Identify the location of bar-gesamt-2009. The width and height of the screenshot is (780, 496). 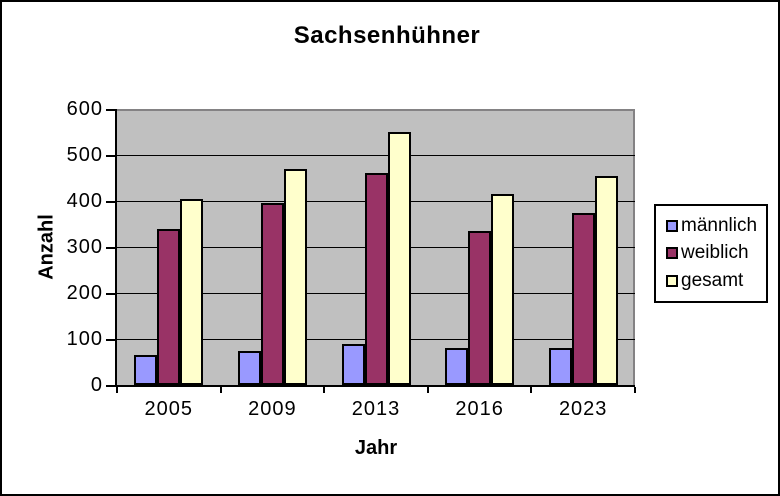
(295, 276).